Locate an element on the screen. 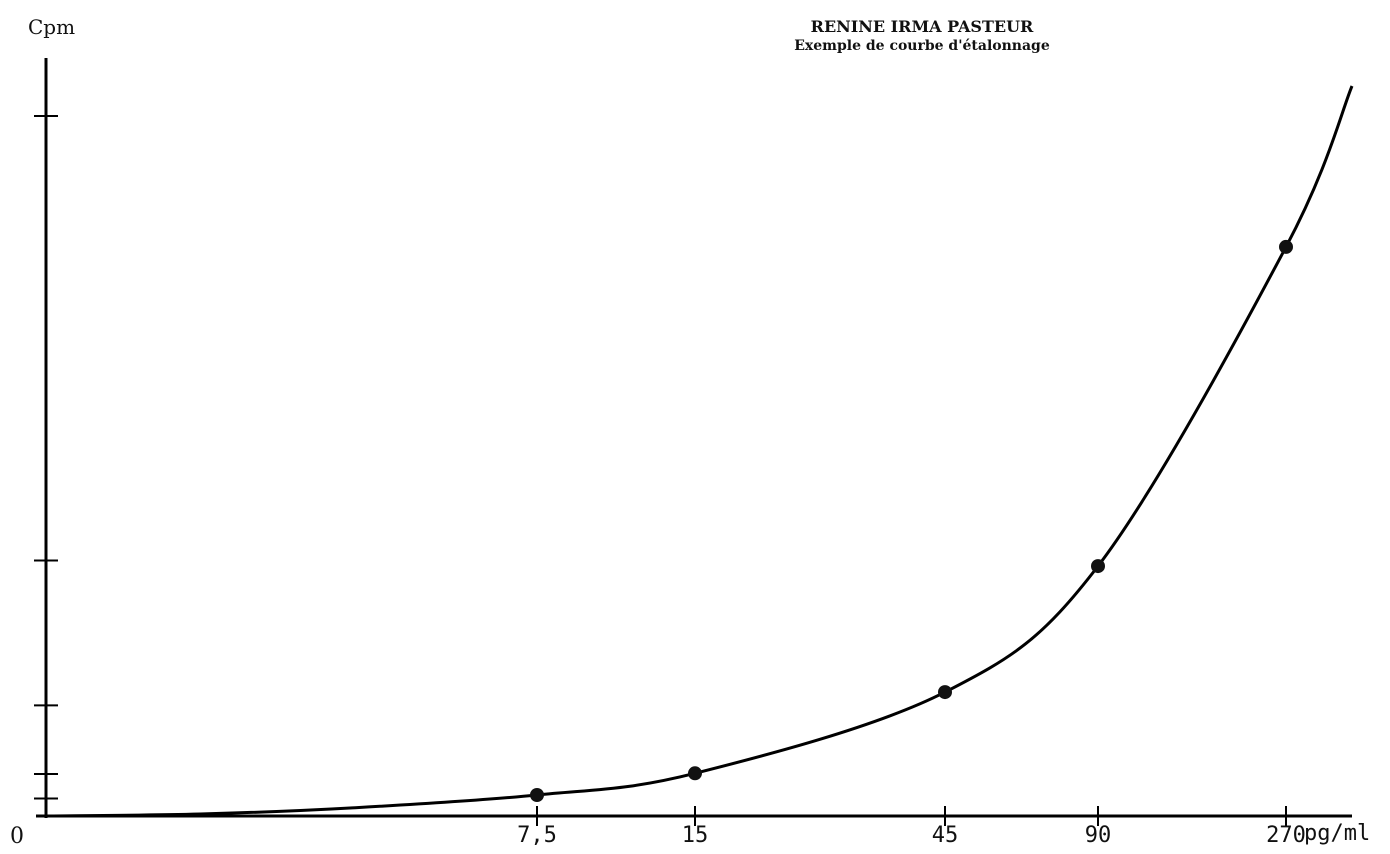 This screenshot has width=1390, height=854. x-tick-label-4: 270 is located at coordinates (1286, 835).